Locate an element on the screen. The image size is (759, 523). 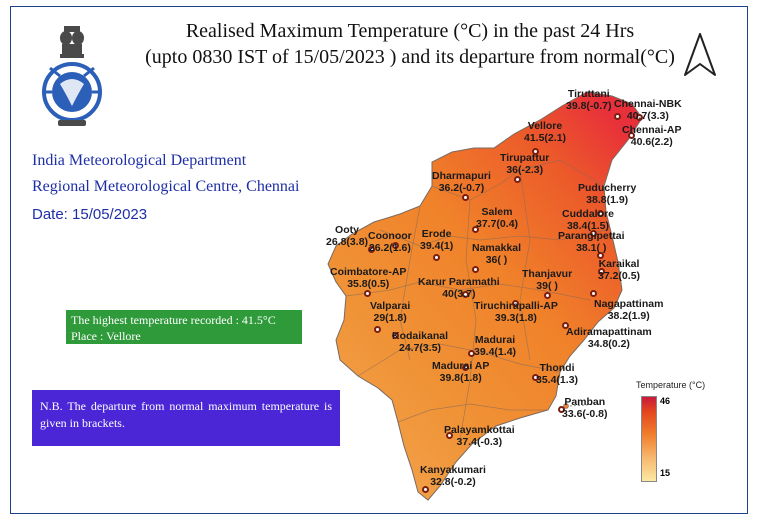
station-label: Coonoor 26.2(1.6) is located at coordinates (390, 242).